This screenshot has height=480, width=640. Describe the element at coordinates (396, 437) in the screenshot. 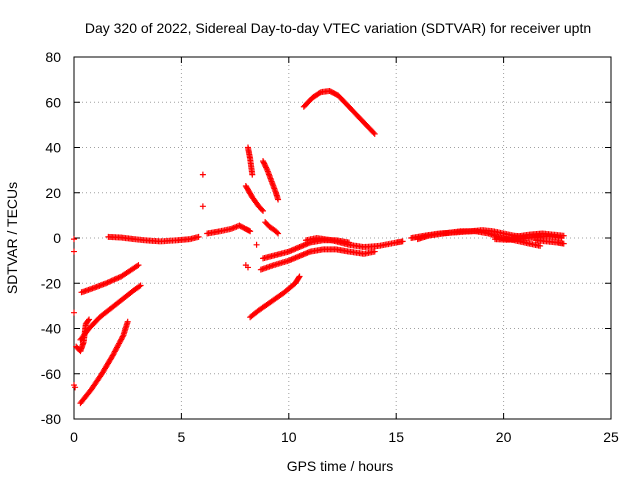

I see `x-tick-label: 15` at that location.